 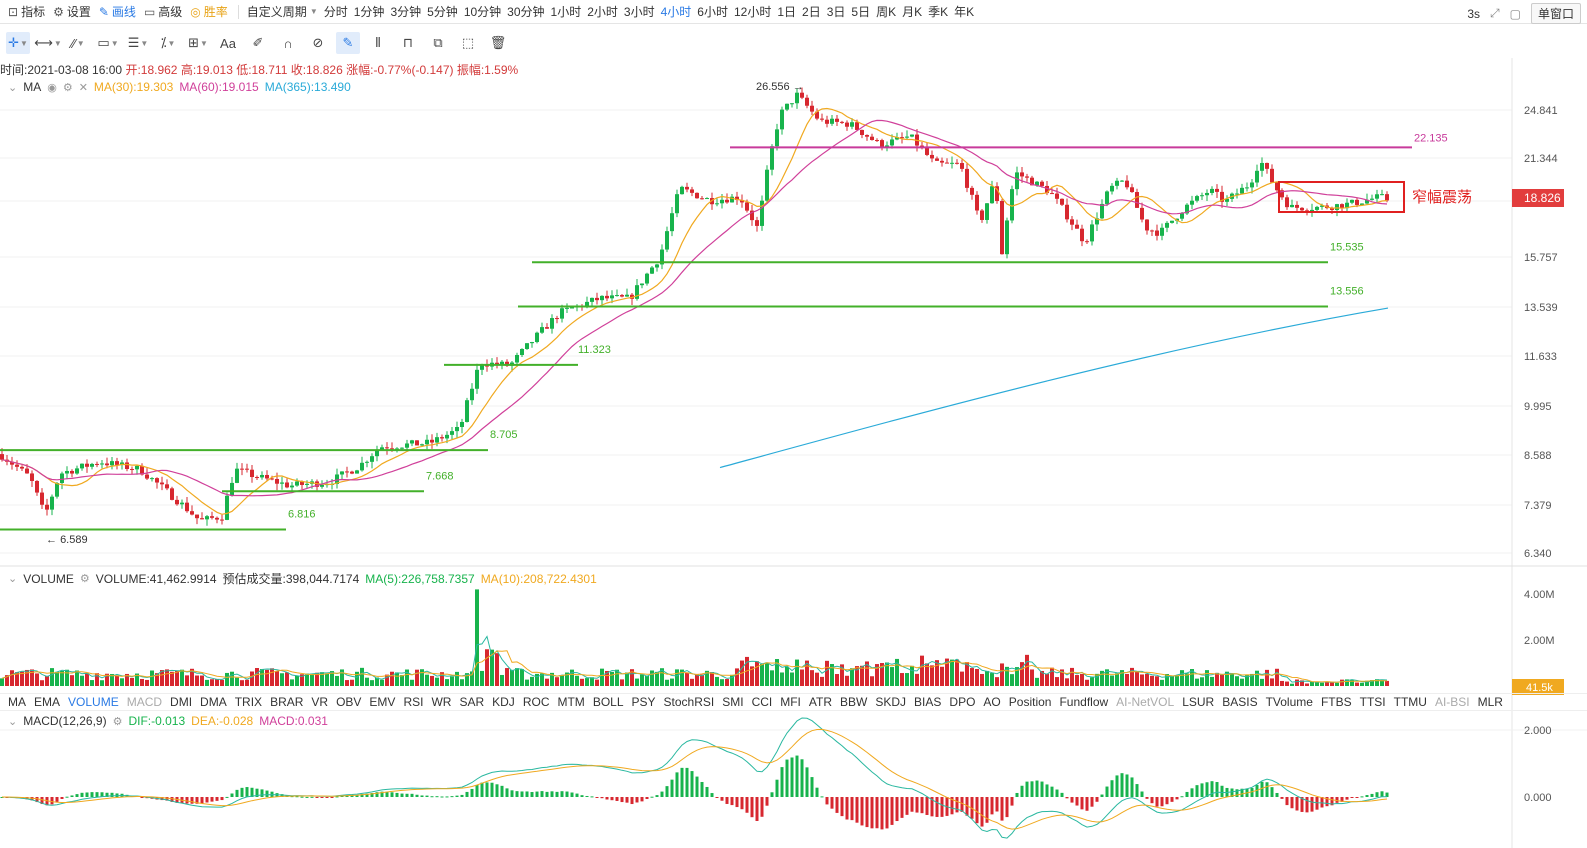 What do you see at coordinates (181, 702) in the screenshot?
I see `indicator-tab: DMI` at bounding box center [181, 702].